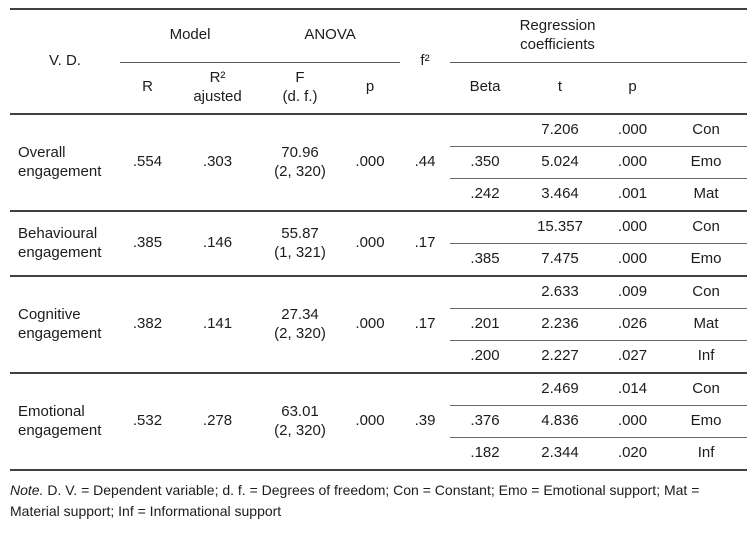  Describe the element at coordinates (300, 161) in the screenshot. I see `cell-f-df: 70.96 (2, 320)` at that location.